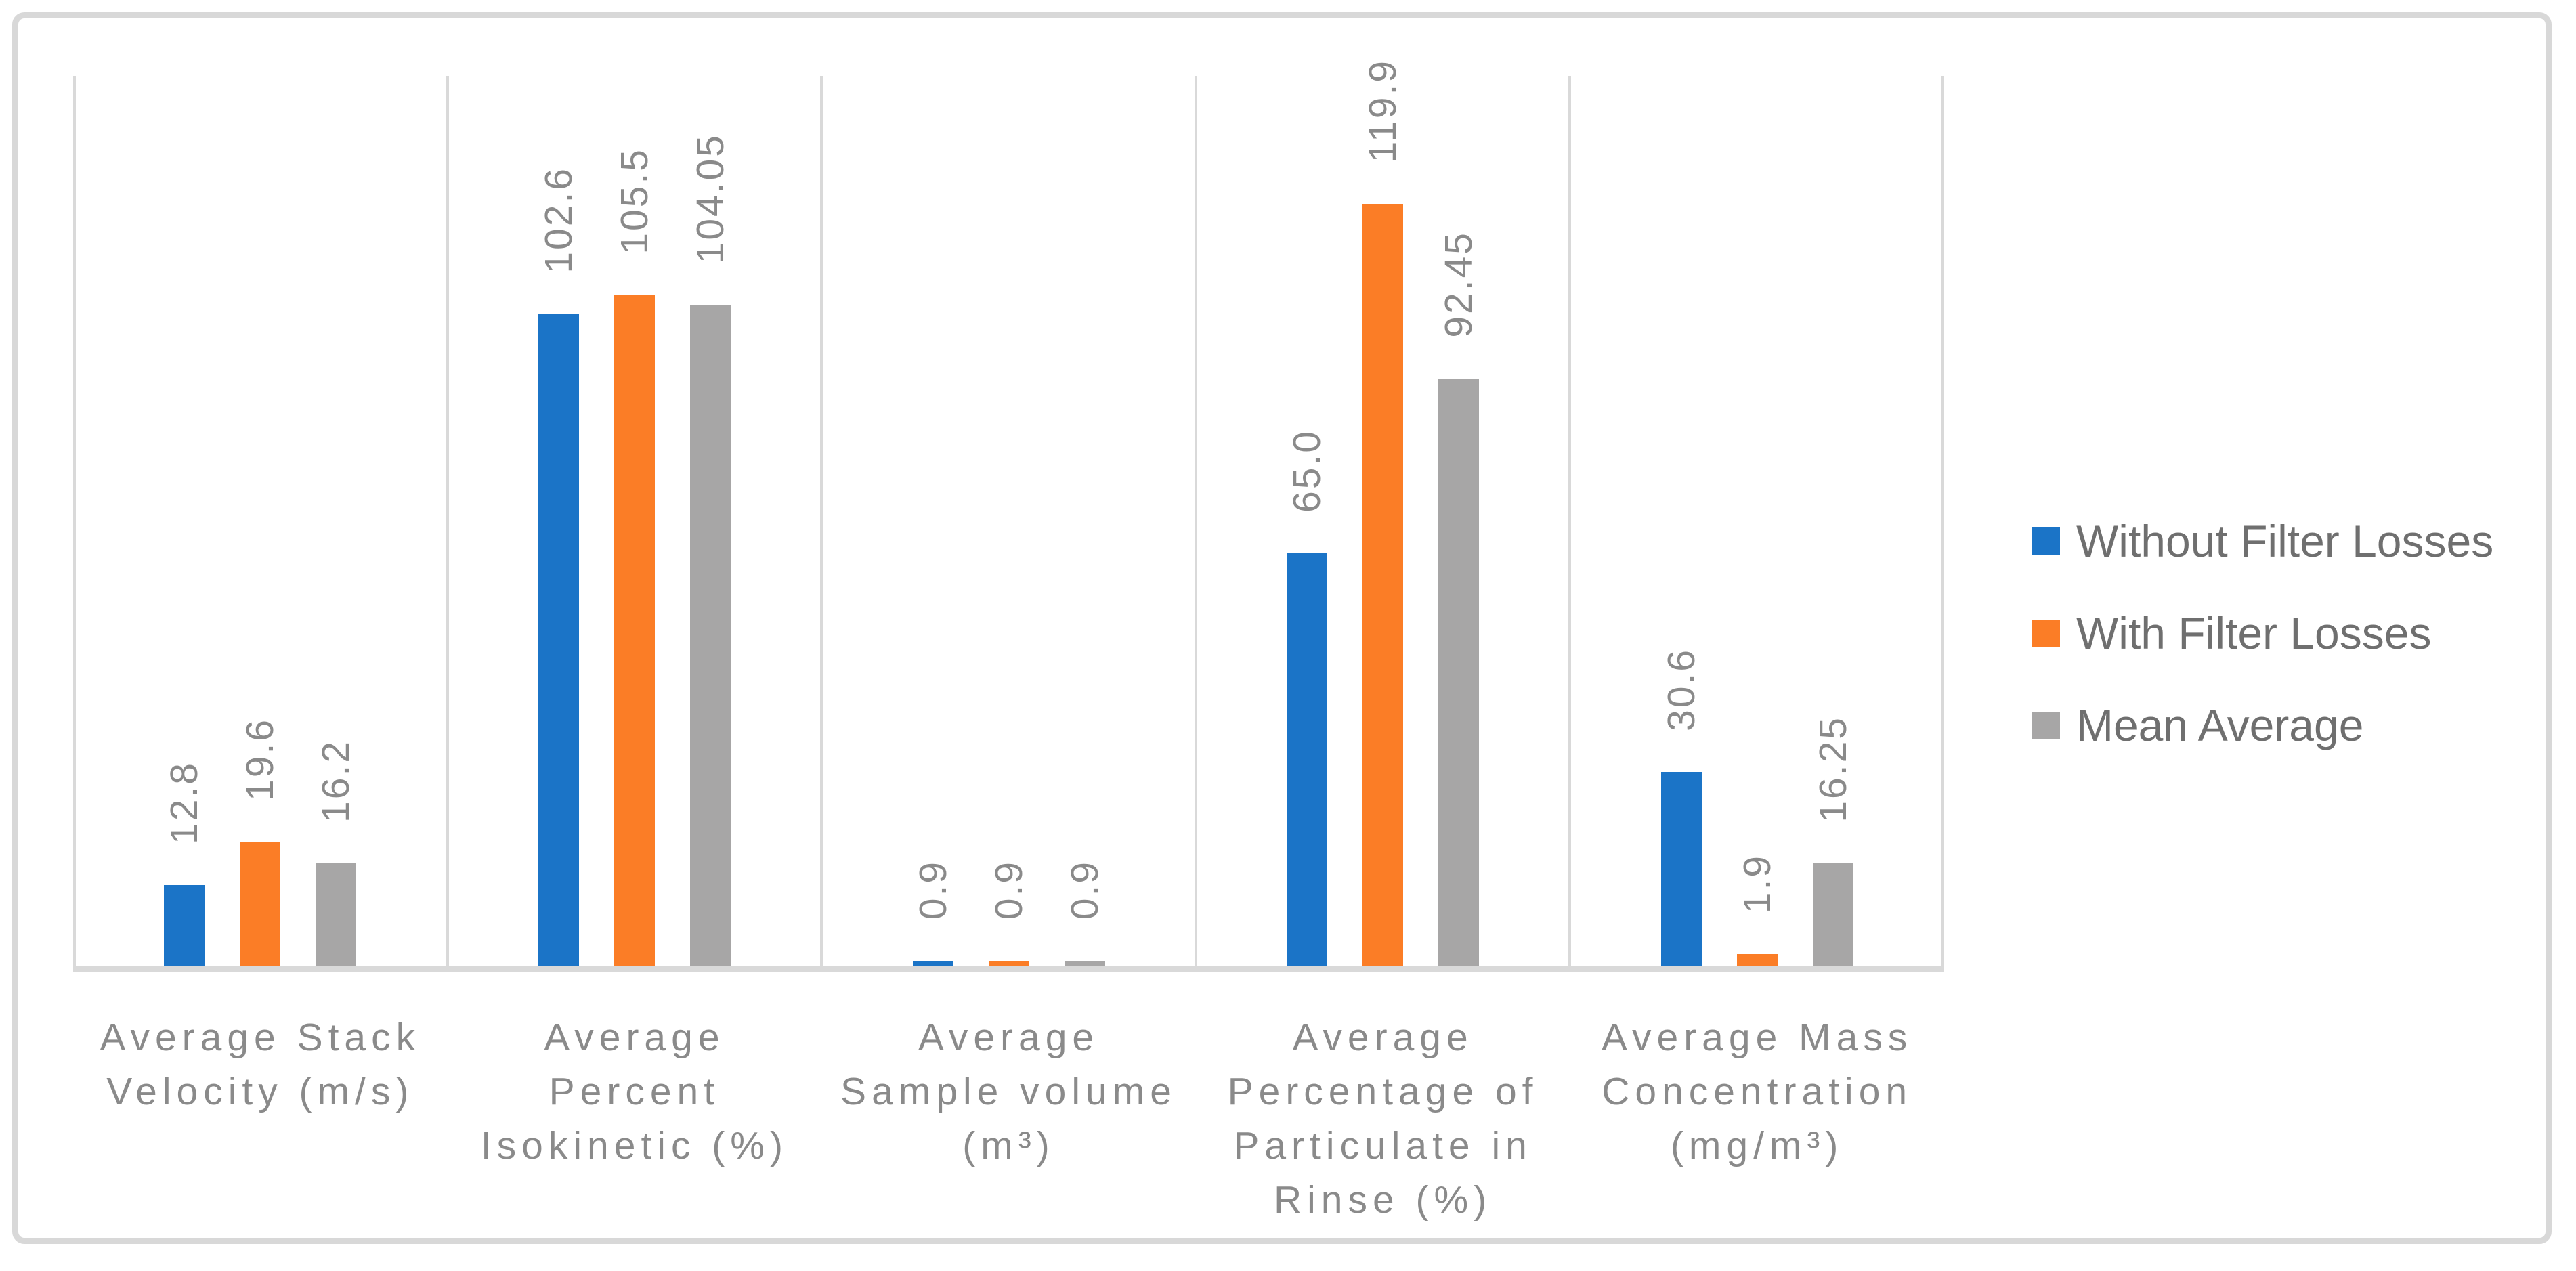 The width and height of the screenshot is (2576, 1271). I want to click on legend-item: Without Filter Losses, so click(2262, 541).